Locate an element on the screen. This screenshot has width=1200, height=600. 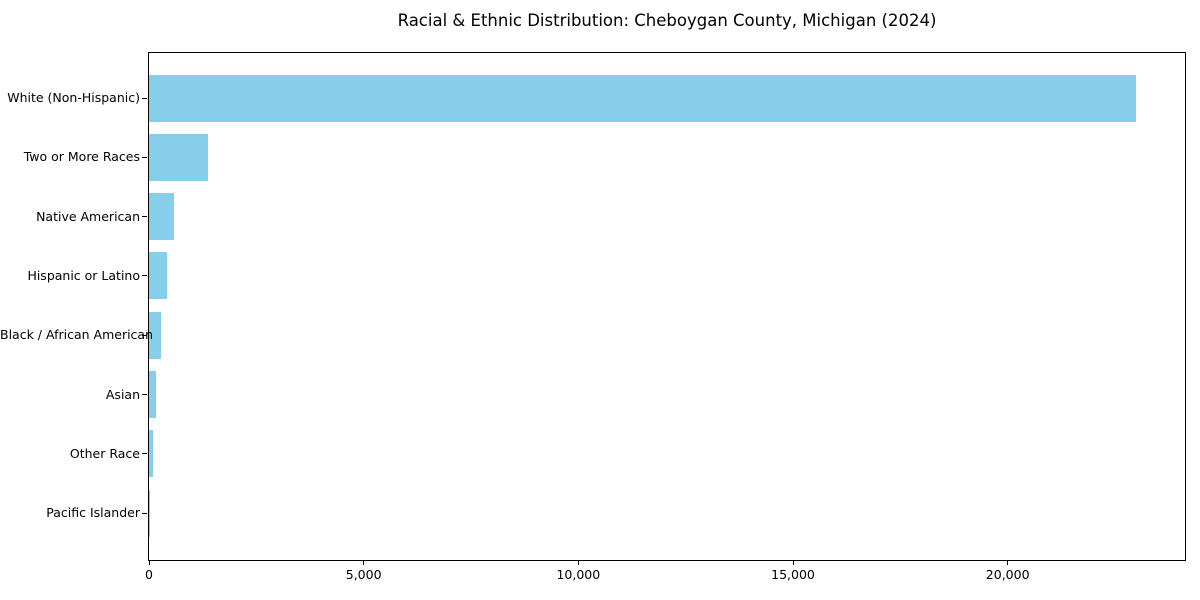
y-tick-label: Two or More Races is located at coordinates (81, 157).